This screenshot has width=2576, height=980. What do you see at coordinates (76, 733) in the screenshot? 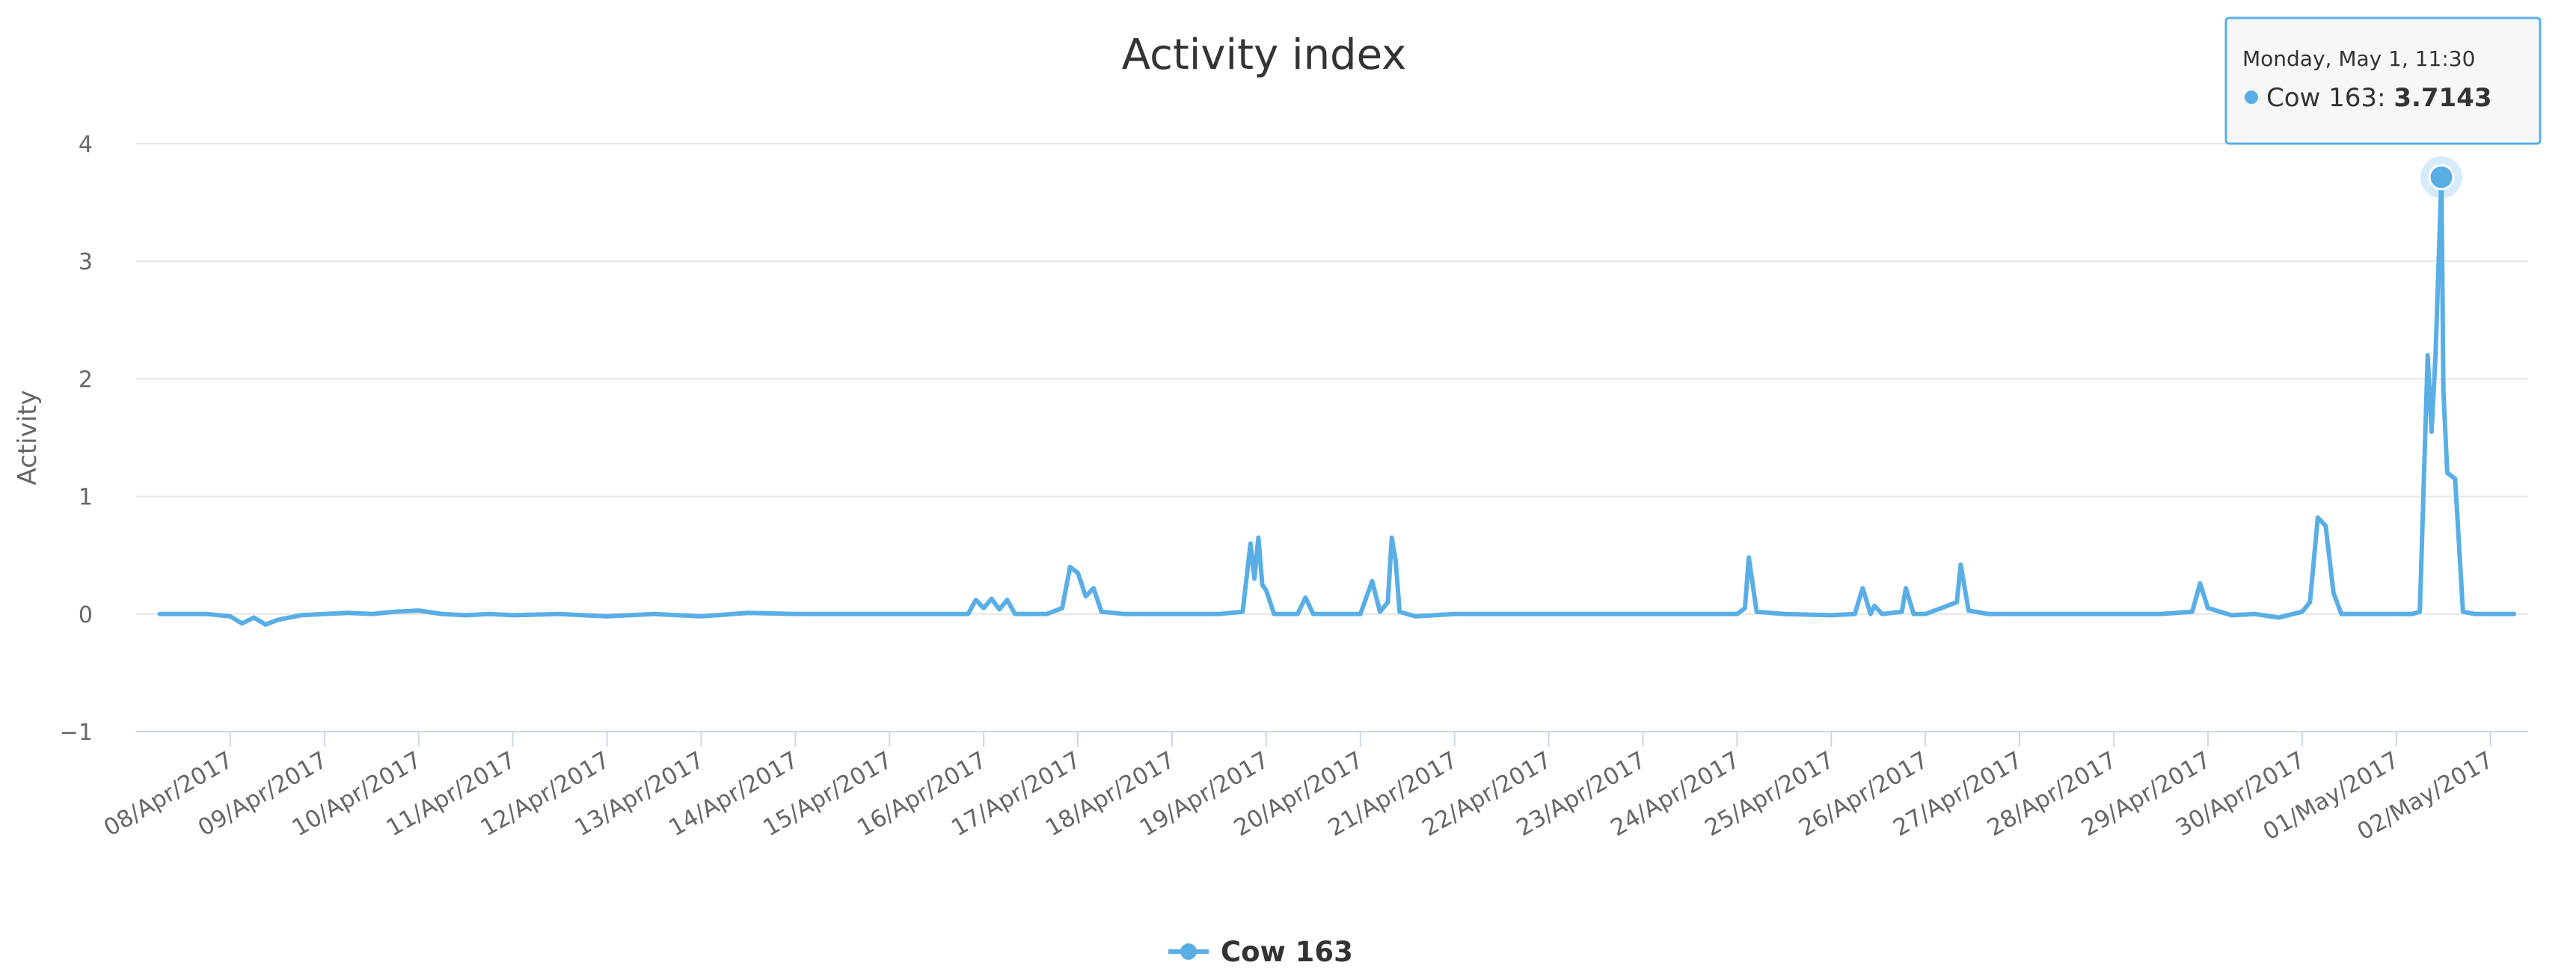
I see `y-tick-label: −1` at bounding box center [76, 733].